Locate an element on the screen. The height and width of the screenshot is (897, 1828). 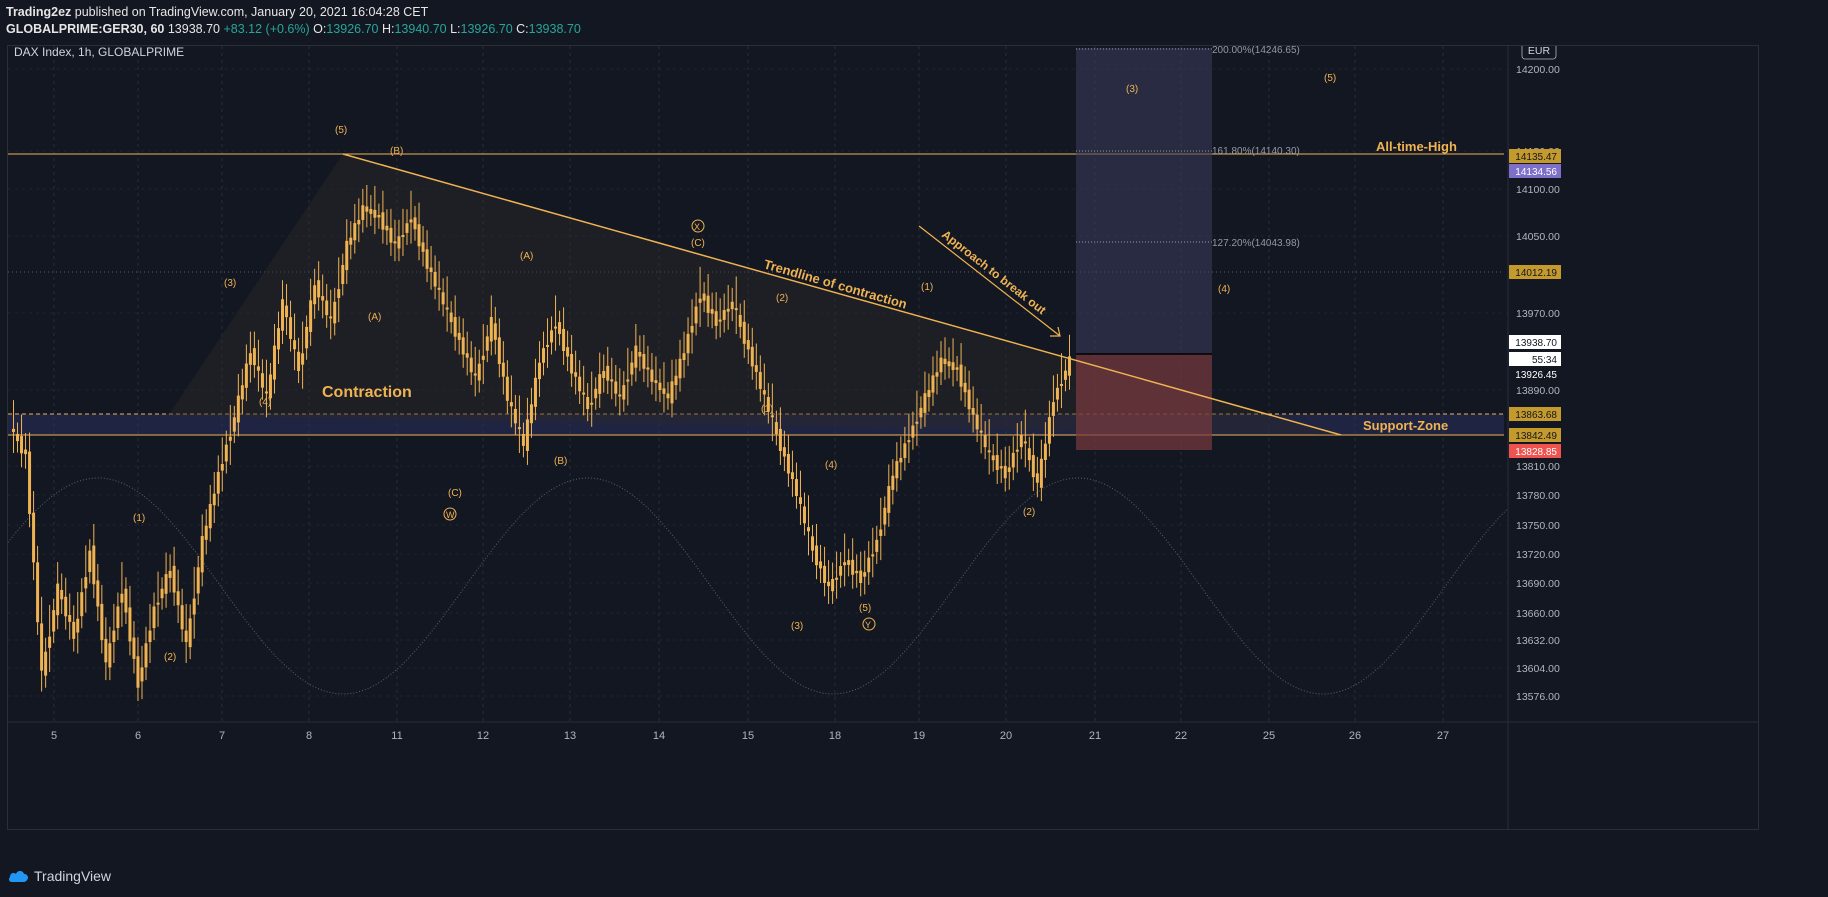
support-zone-label: Support-Zone is located at coordinates (1405, 425).